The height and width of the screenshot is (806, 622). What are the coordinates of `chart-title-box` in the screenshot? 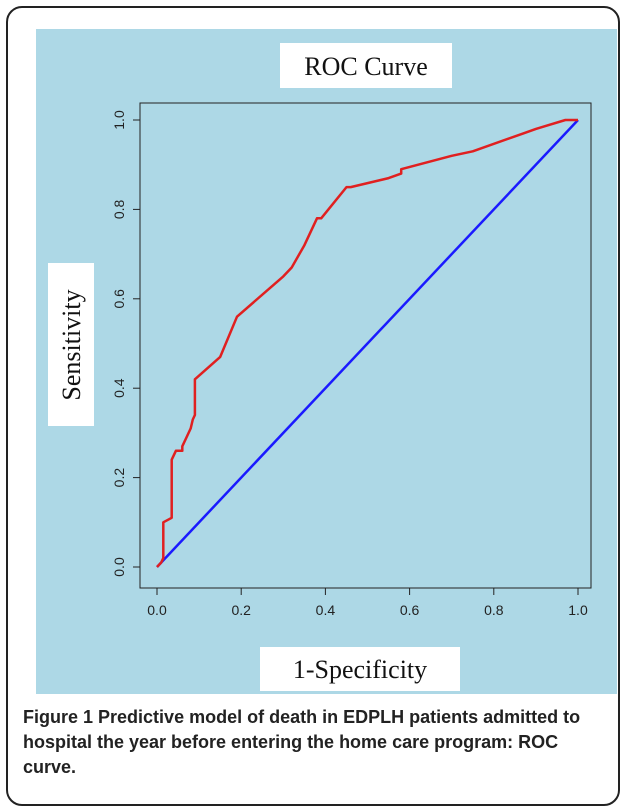 It's located at (366, 65).